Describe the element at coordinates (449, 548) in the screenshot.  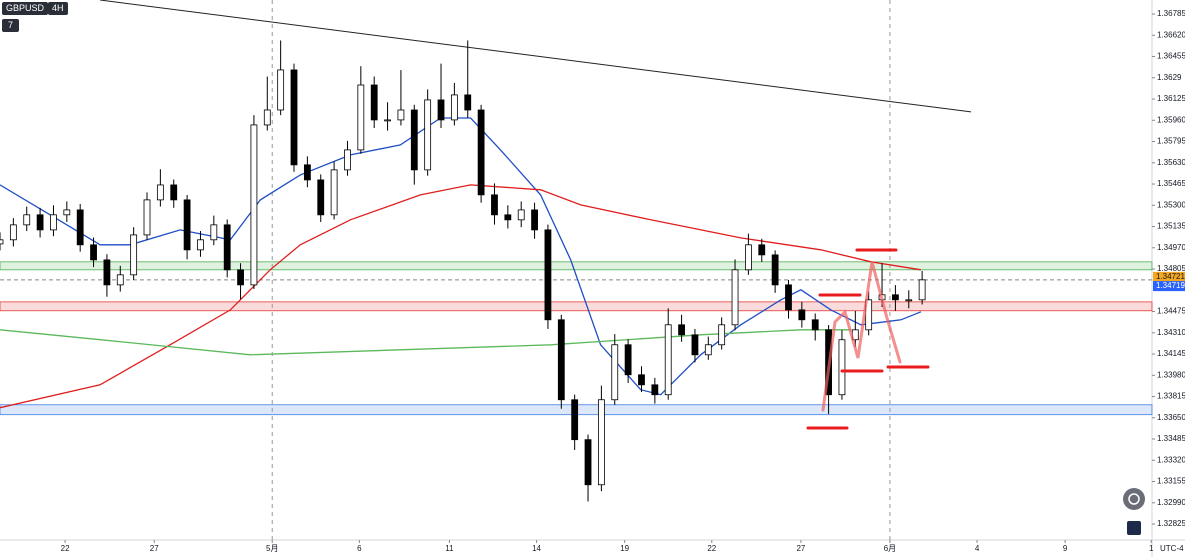
I see `x-tick-label: 11` at that location.